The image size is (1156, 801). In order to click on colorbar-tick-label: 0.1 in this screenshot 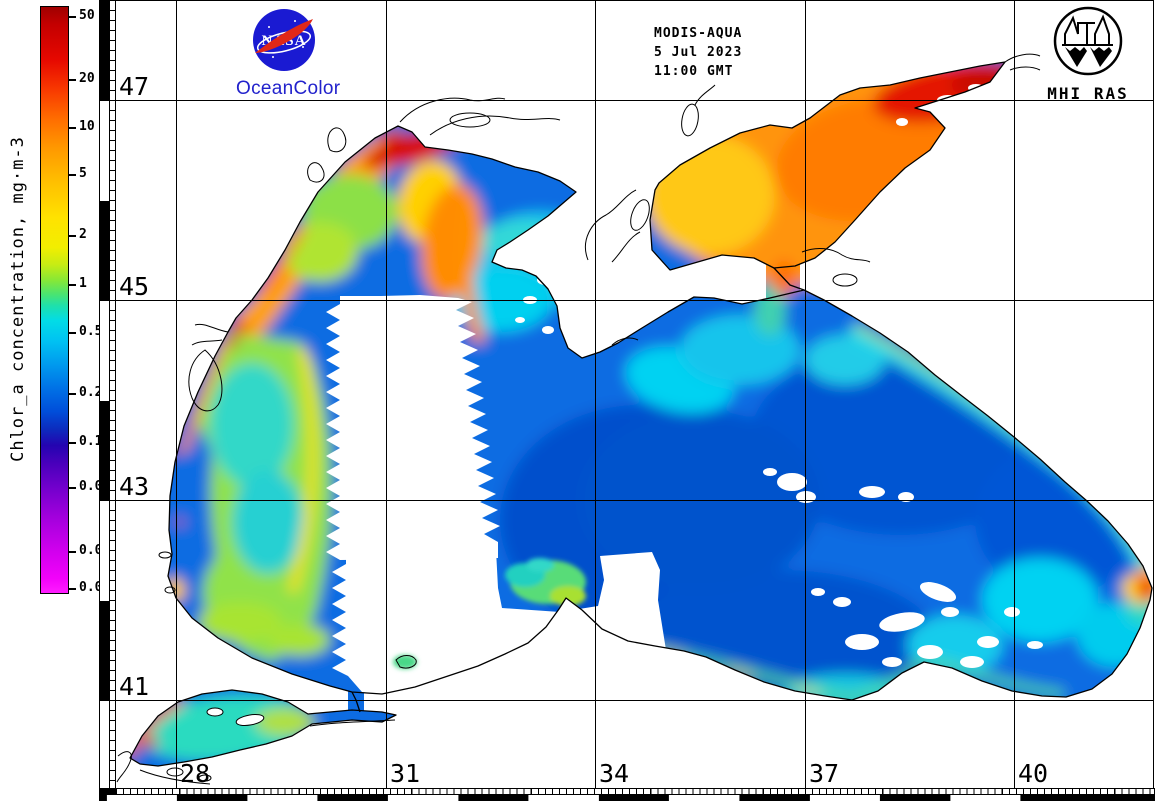, I will do `click(91, 442)`.